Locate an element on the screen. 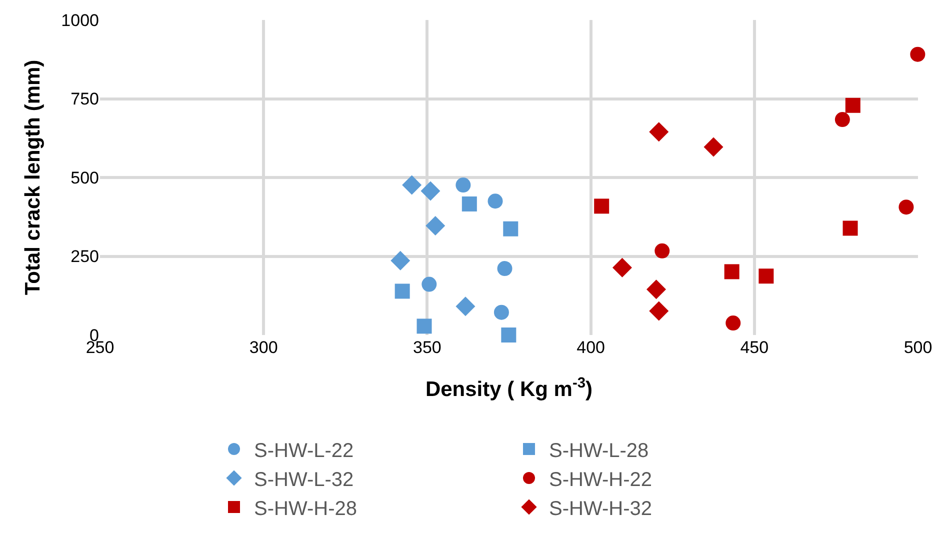 This screenshot has width=943, height=539. x-axis-title: Density ( Kg m$^{-3}$) is located at coordinates (509, 388).